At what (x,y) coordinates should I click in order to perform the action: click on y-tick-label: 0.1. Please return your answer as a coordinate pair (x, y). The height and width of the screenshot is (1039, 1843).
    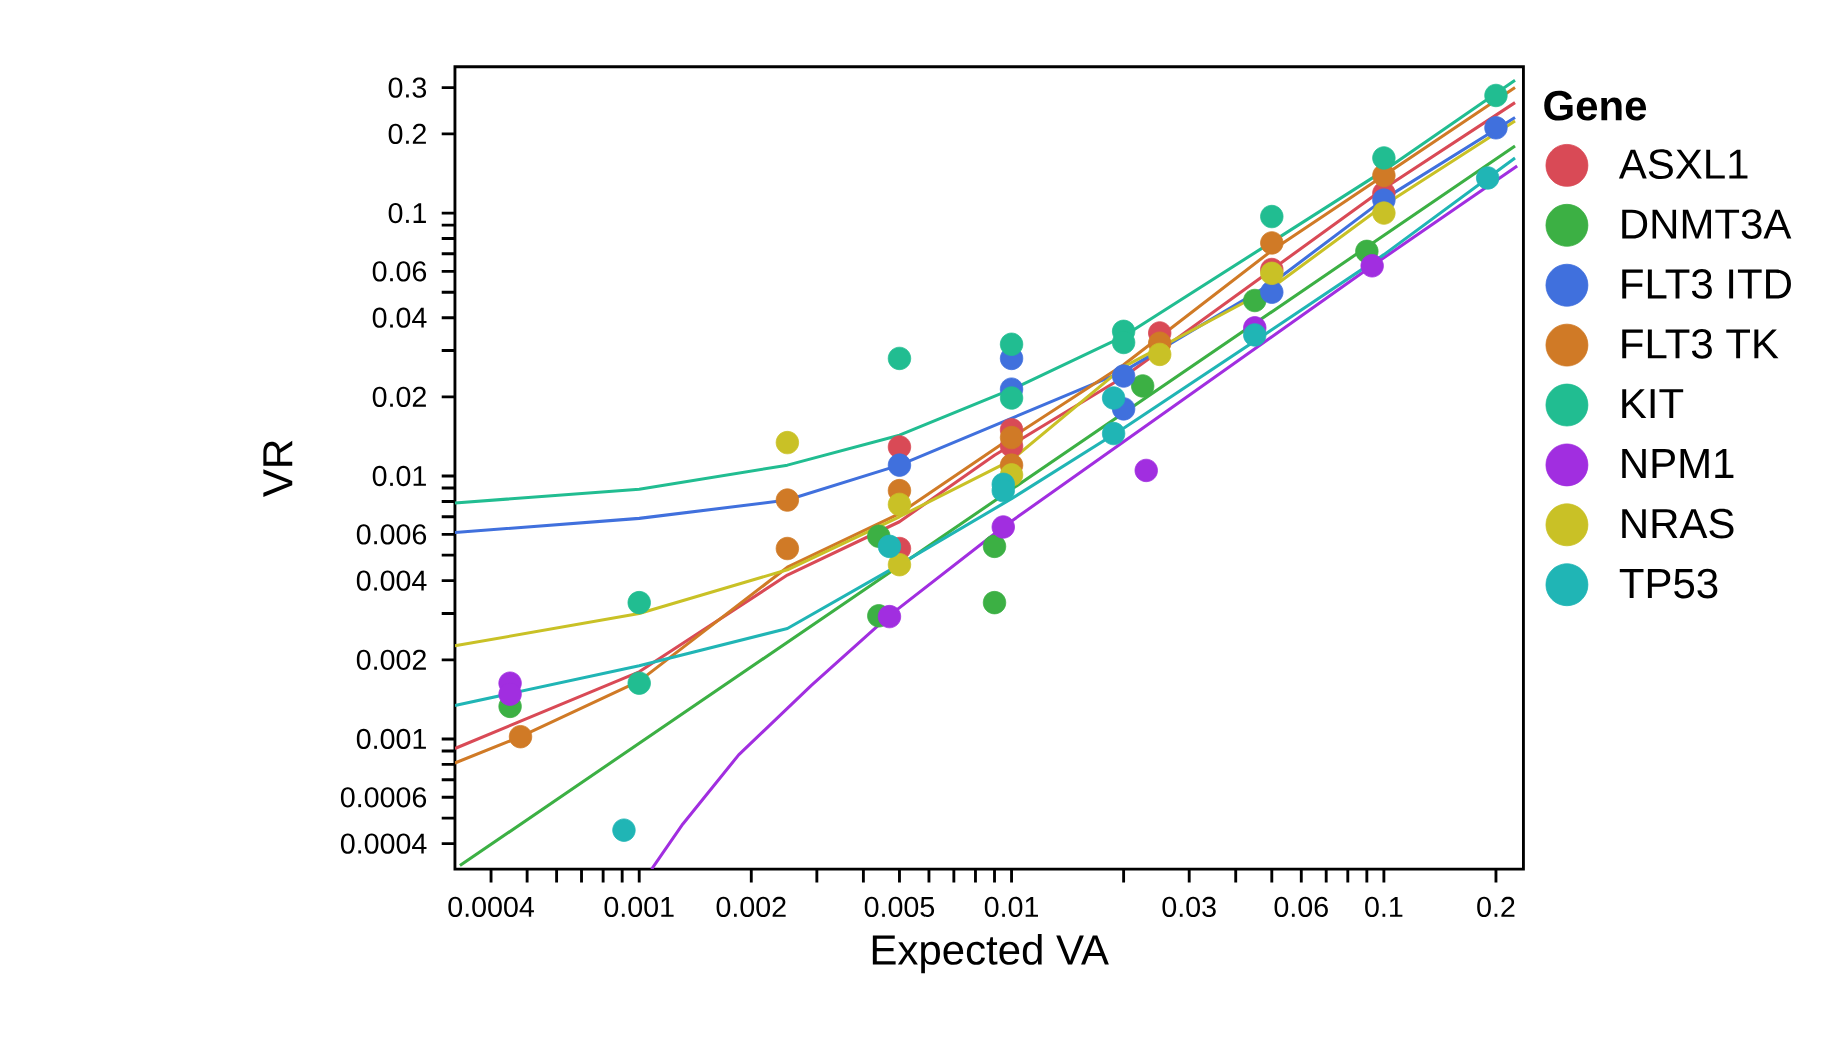
    Looking at the image, I should click on (407, 213).